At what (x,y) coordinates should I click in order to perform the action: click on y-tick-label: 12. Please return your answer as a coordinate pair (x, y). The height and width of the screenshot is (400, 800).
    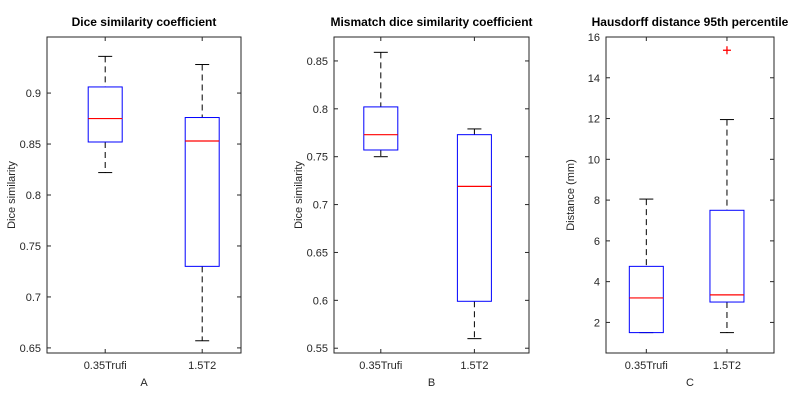
    Looking at the image, I should click on (594, 120).